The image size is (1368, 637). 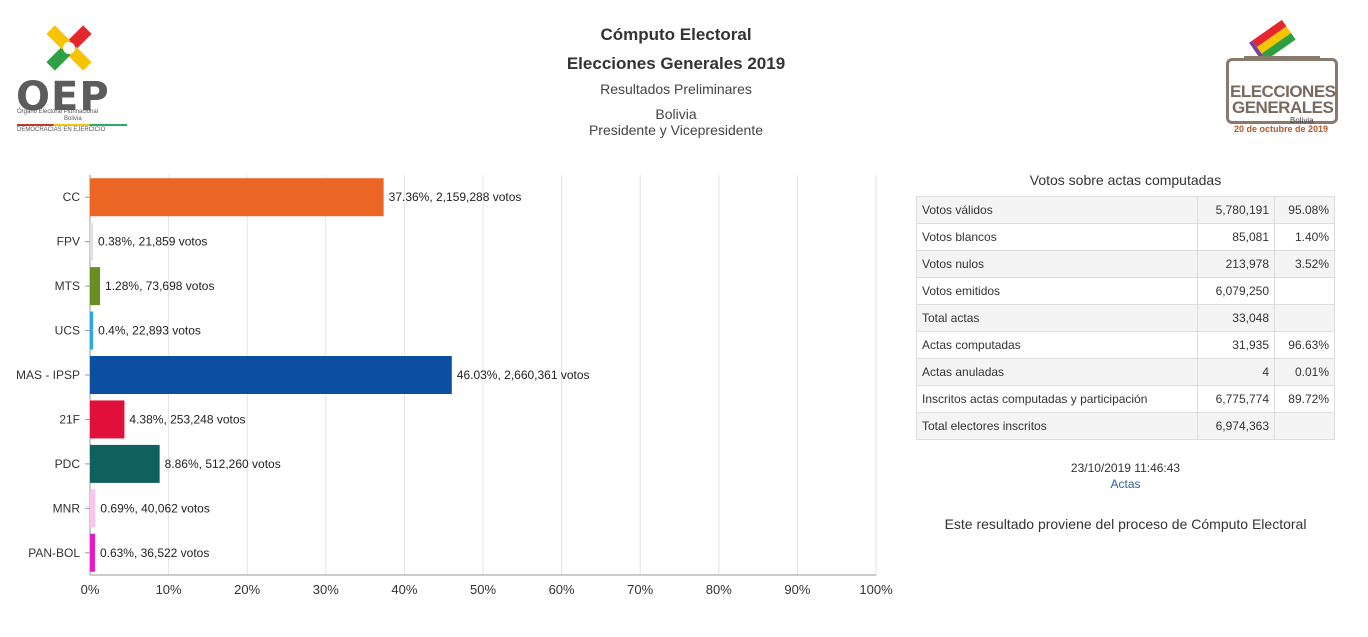 I want to click on summary-row-value: 33,048, so click(x=1236, y=318).